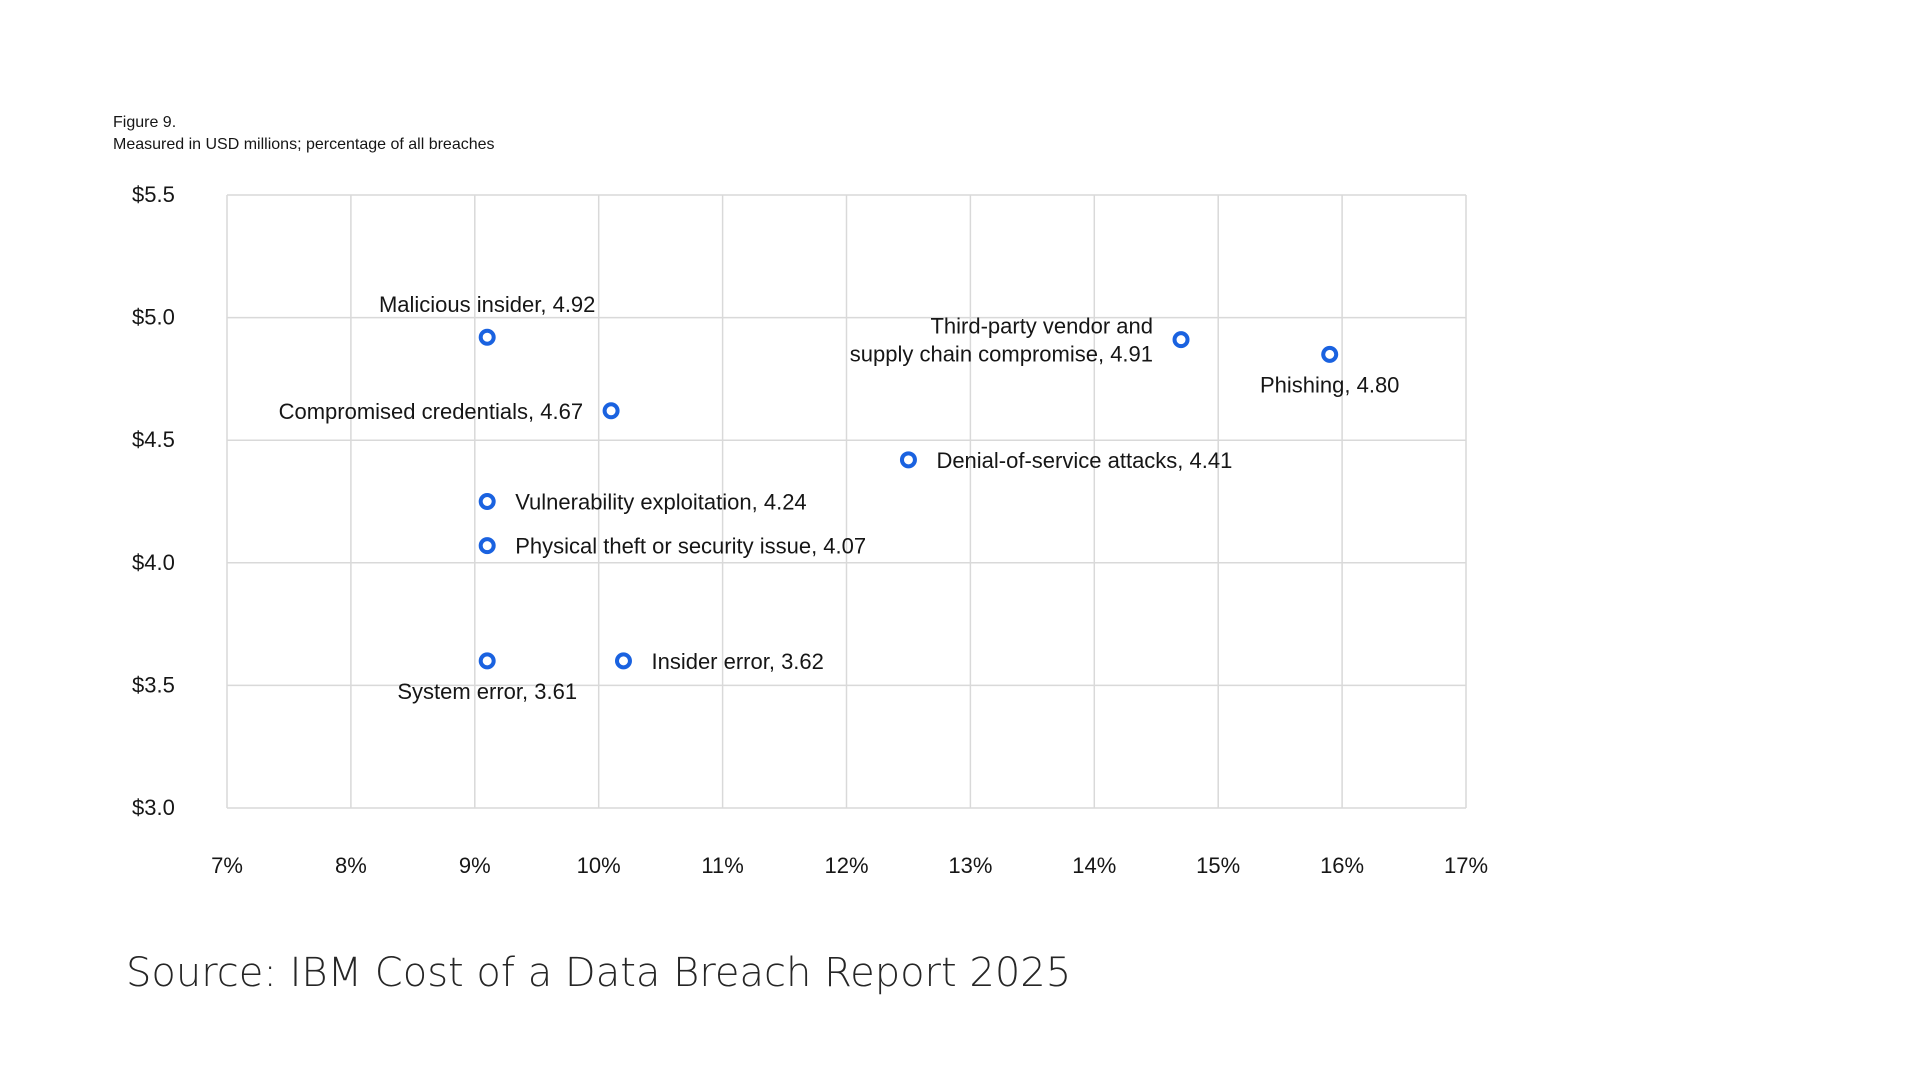 This screenshot has height=1080, width=1920. I want to click on x-tick-label: 15%, so click(1218, 865).